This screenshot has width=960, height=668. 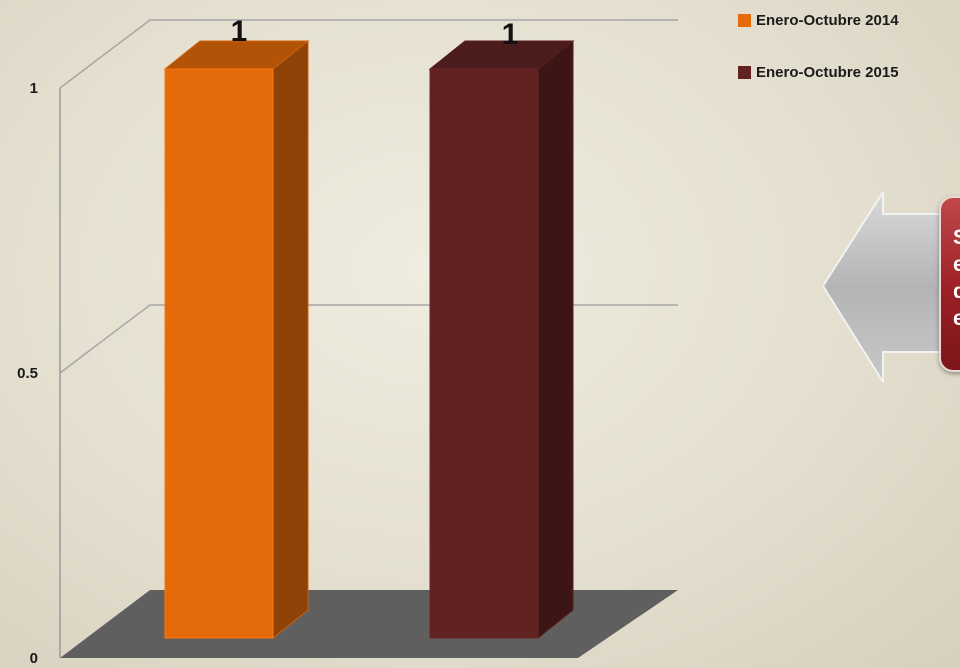 I want to click on y-tick-label-0: 0, so click(x=34, y=658).